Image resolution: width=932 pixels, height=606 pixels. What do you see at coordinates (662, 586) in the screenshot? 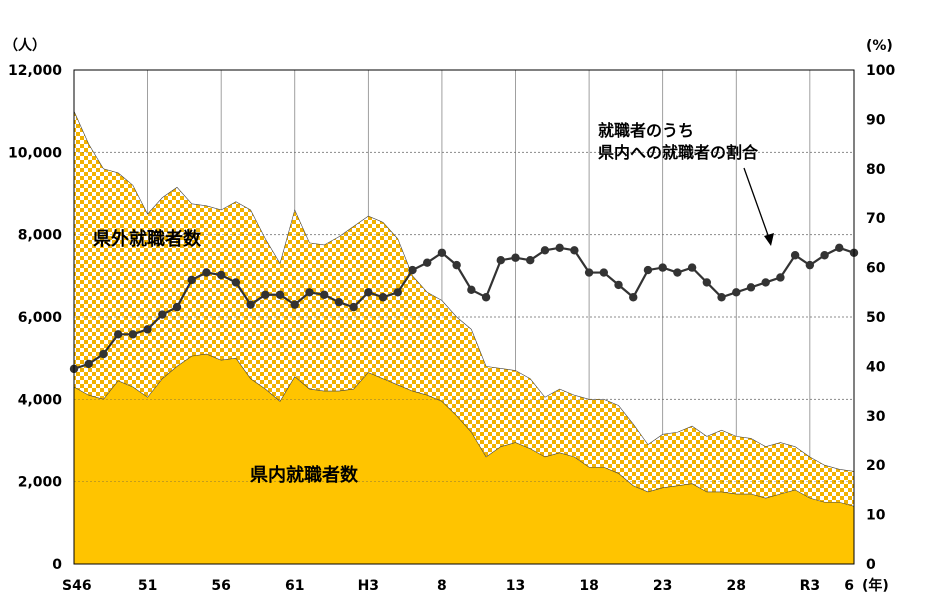
I see `x-tick-label: 23` at bounding box center [662, 586].